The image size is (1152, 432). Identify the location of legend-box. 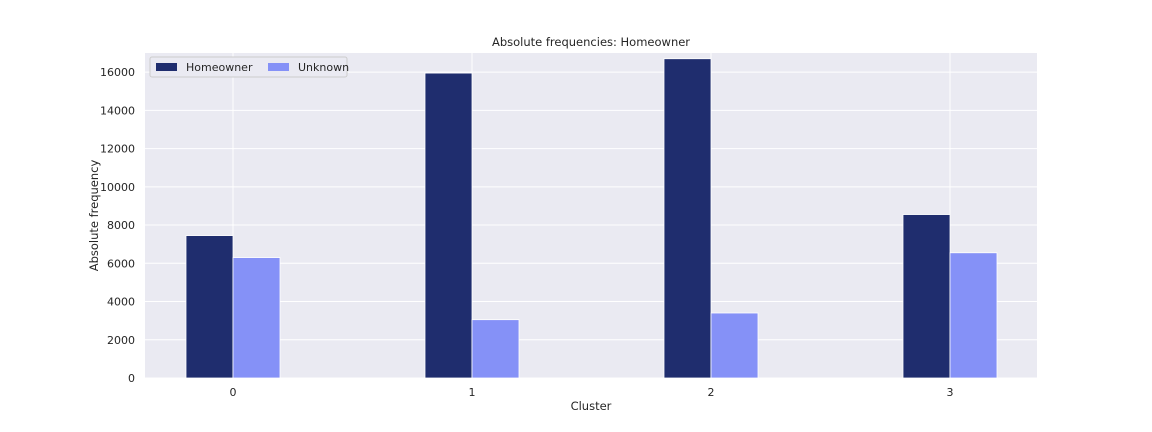
(248, 67).